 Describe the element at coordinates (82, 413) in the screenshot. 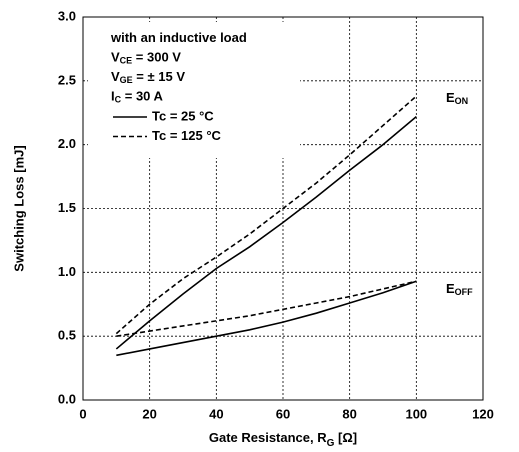

I see `x-tick-label: 0` at that location.